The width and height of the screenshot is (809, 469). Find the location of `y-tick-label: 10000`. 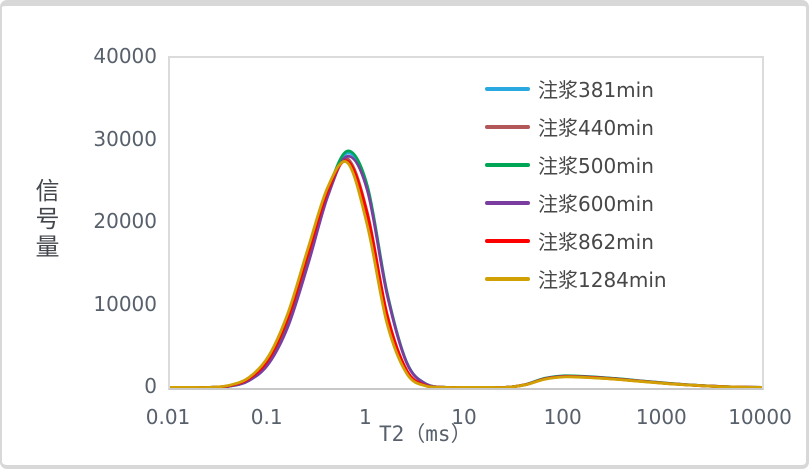

y-tick-label: 10000 is located at coordinates (125, 303).